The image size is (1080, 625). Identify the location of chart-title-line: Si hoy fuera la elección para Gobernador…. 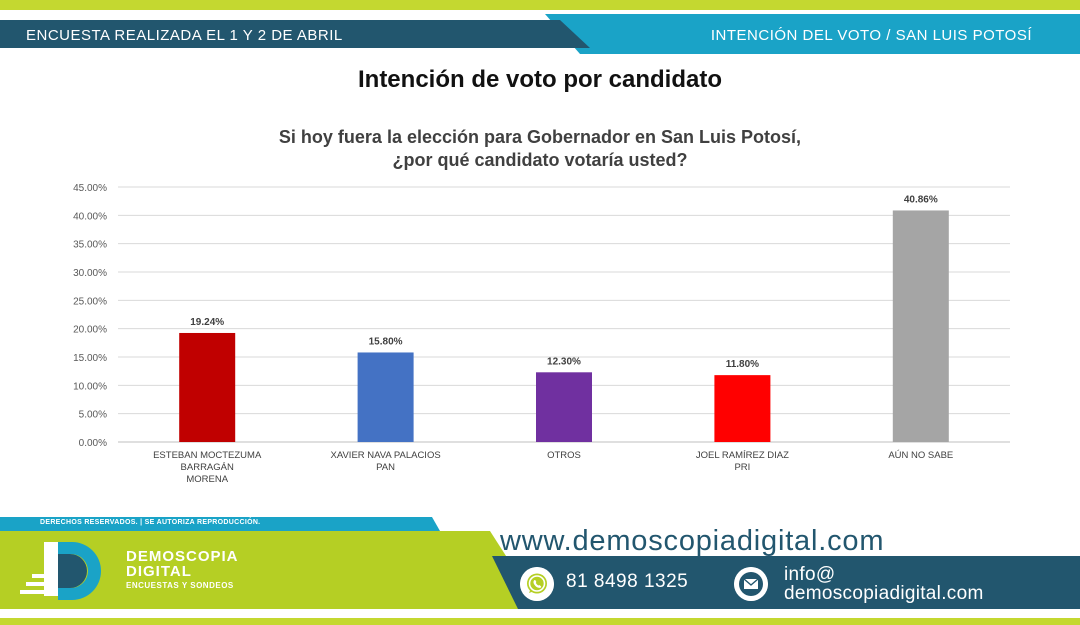
(540, 137).